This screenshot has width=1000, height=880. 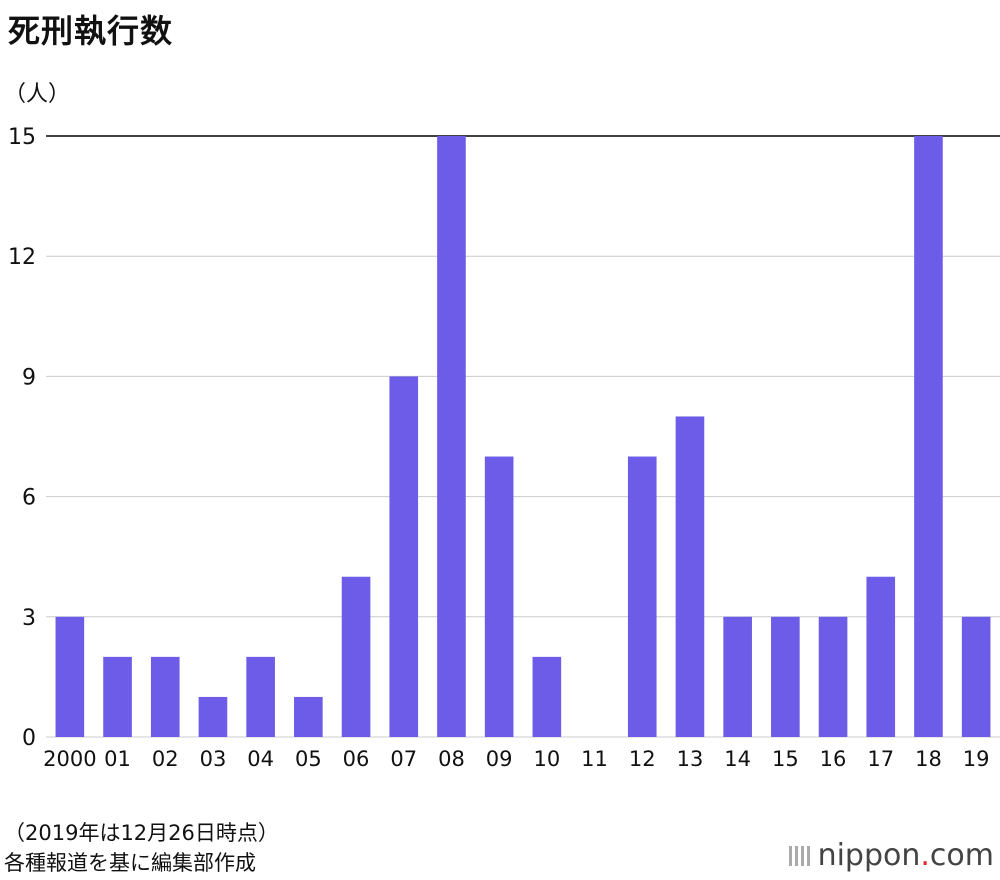 What do you see at coordinates (785, 759) in the screenshot?
I see `x-tick-label: 15` at bounding box center [785, 759].